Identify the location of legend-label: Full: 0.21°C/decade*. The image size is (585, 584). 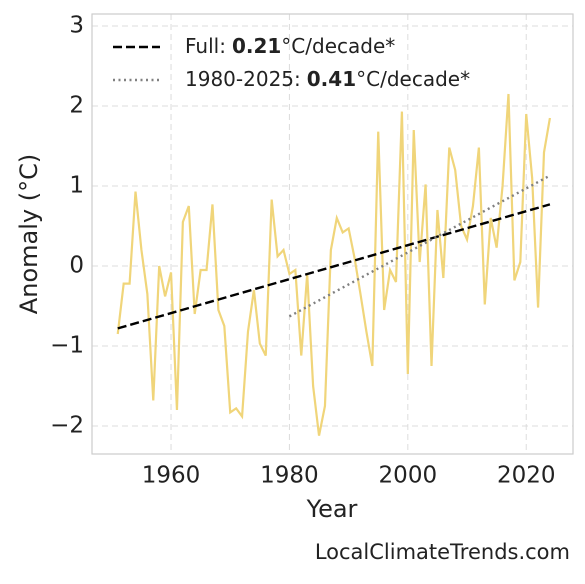
(290, 46).